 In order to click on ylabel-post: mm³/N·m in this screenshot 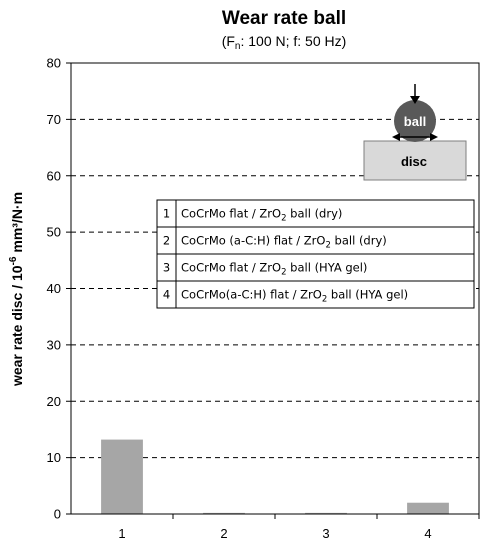, I will do `click(17, 224)`.